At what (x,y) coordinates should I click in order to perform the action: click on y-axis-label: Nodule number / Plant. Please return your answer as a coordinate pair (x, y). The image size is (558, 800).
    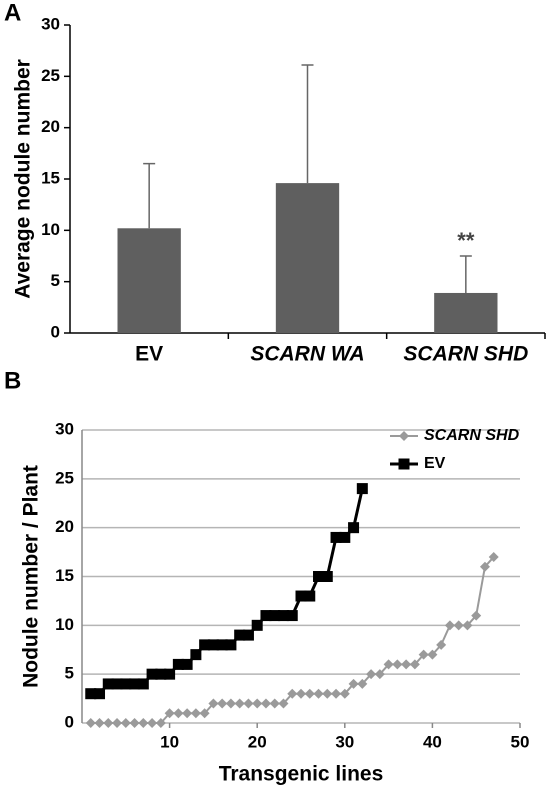
    Looking at the image, I should click on (31, 576).